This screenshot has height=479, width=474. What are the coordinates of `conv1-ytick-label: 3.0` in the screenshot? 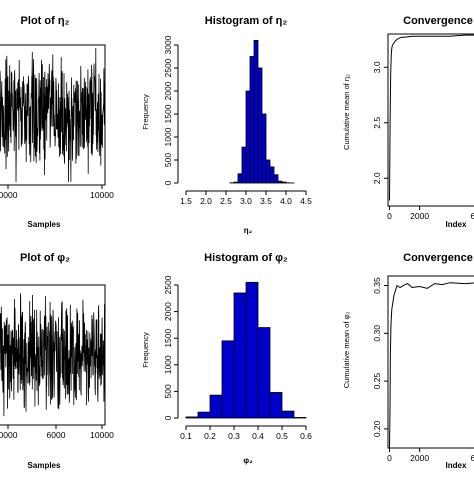 It's located at (377, 67).